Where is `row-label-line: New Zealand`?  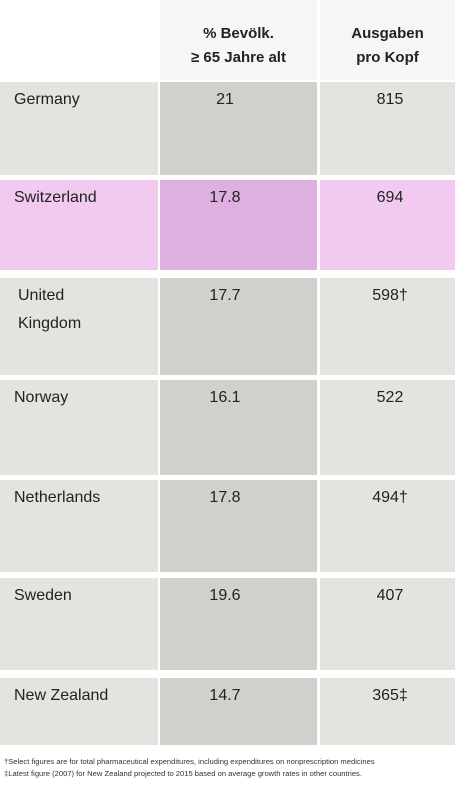 row-label-line: New Zealand is located at coordinates (61, 695).